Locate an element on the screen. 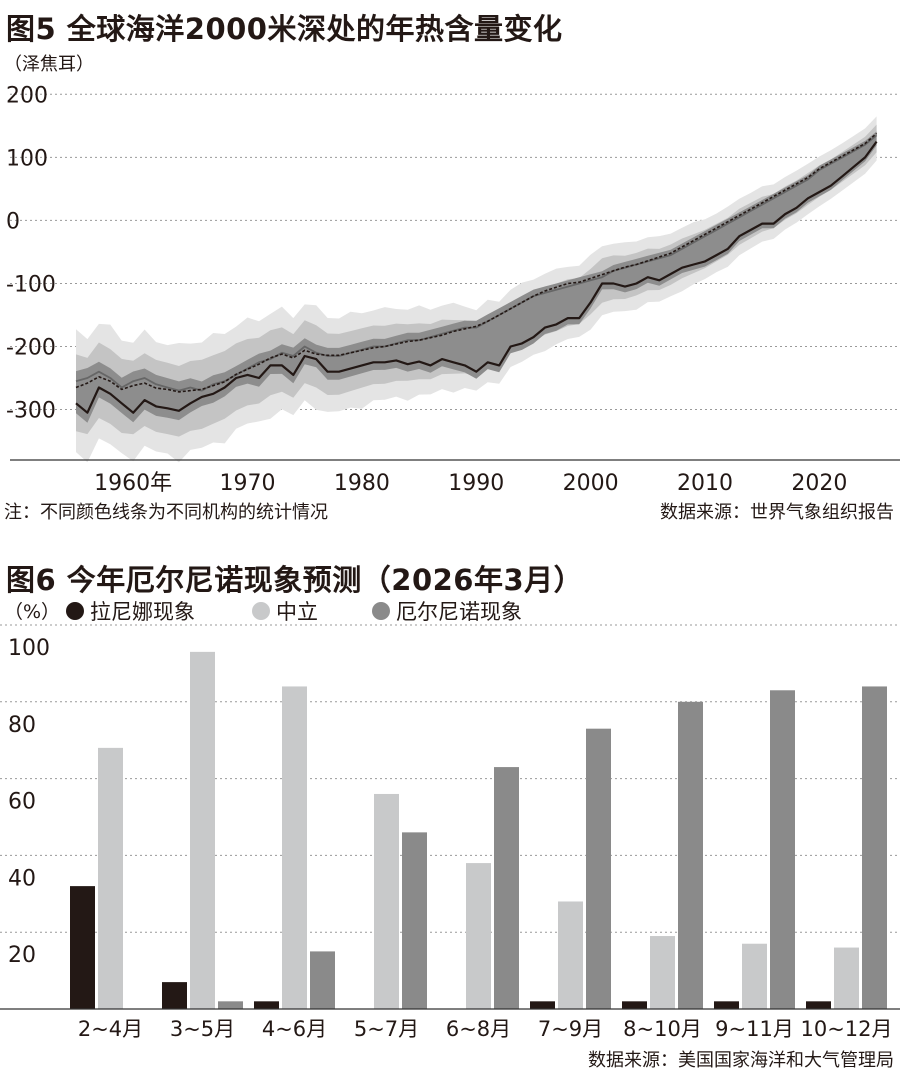 The width and height of the screenshot is (900, 1076). x-tick-label: 2~4月 is located at coordinates (110, 1029).